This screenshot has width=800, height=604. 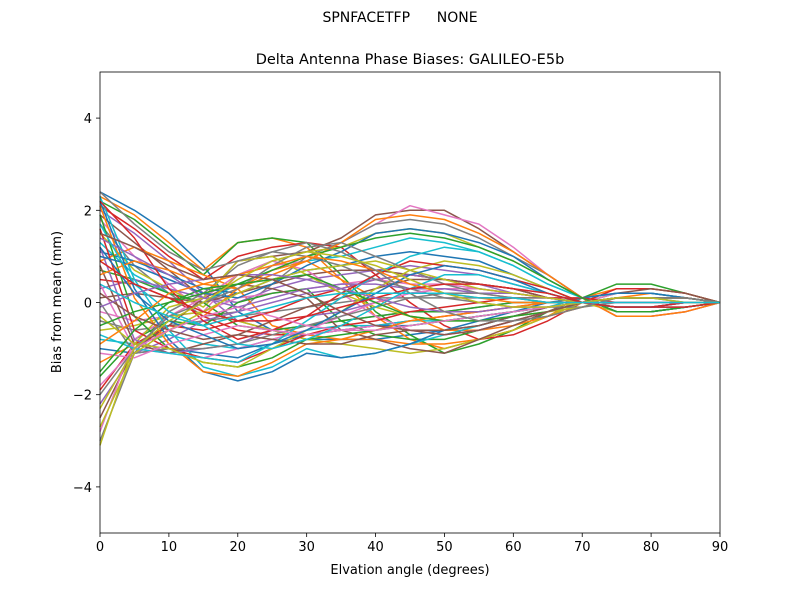 What do you see at coordinates (57, 302) in the screenshot?
I see `y-axis-label: Bias from mean (mm)` at bounding box center [57, 302].